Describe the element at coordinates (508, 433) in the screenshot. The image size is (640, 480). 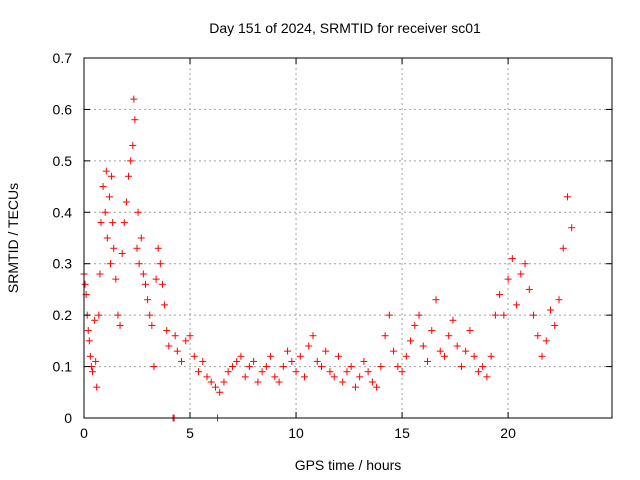
I see `x-tick-label: 20` at that location.